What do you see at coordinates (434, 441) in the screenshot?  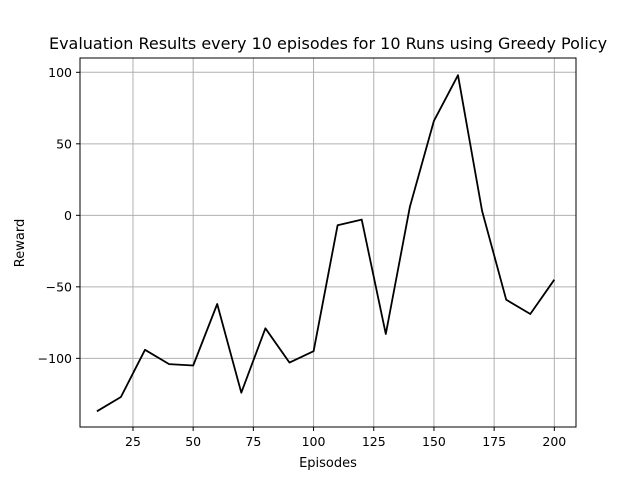 I see `x-tick-label: 150` at bounding box center [434, 441].